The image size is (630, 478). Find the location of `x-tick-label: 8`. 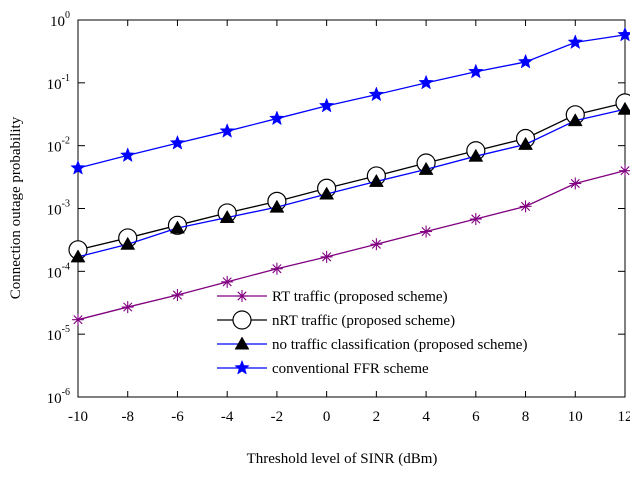

x-tick-label: 8 is located at coordinates (526, 417).